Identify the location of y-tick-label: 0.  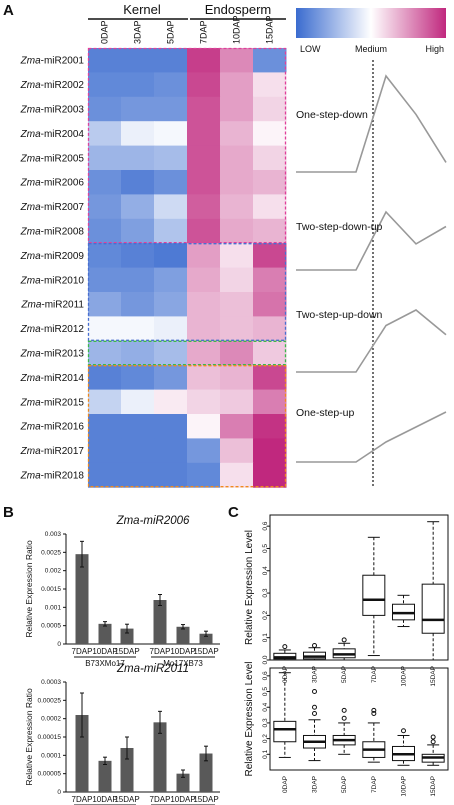
(59, 792).